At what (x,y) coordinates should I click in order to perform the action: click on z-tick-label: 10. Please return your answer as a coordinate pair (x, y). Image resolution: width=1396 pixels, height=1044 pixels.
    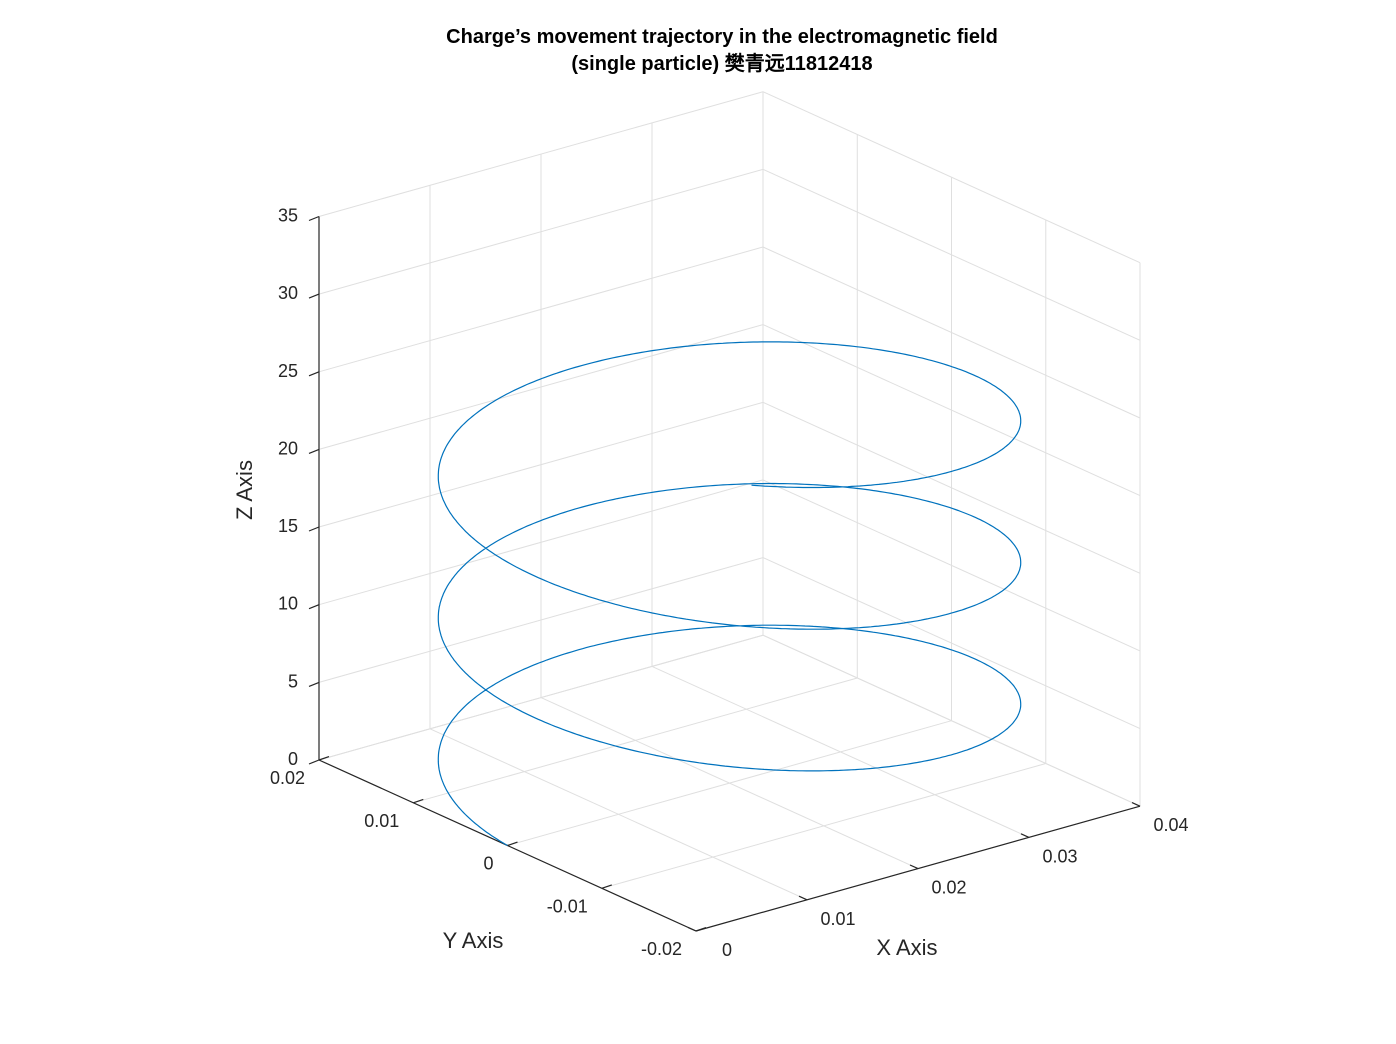
    Looking at the image, I should click on (288, 604).